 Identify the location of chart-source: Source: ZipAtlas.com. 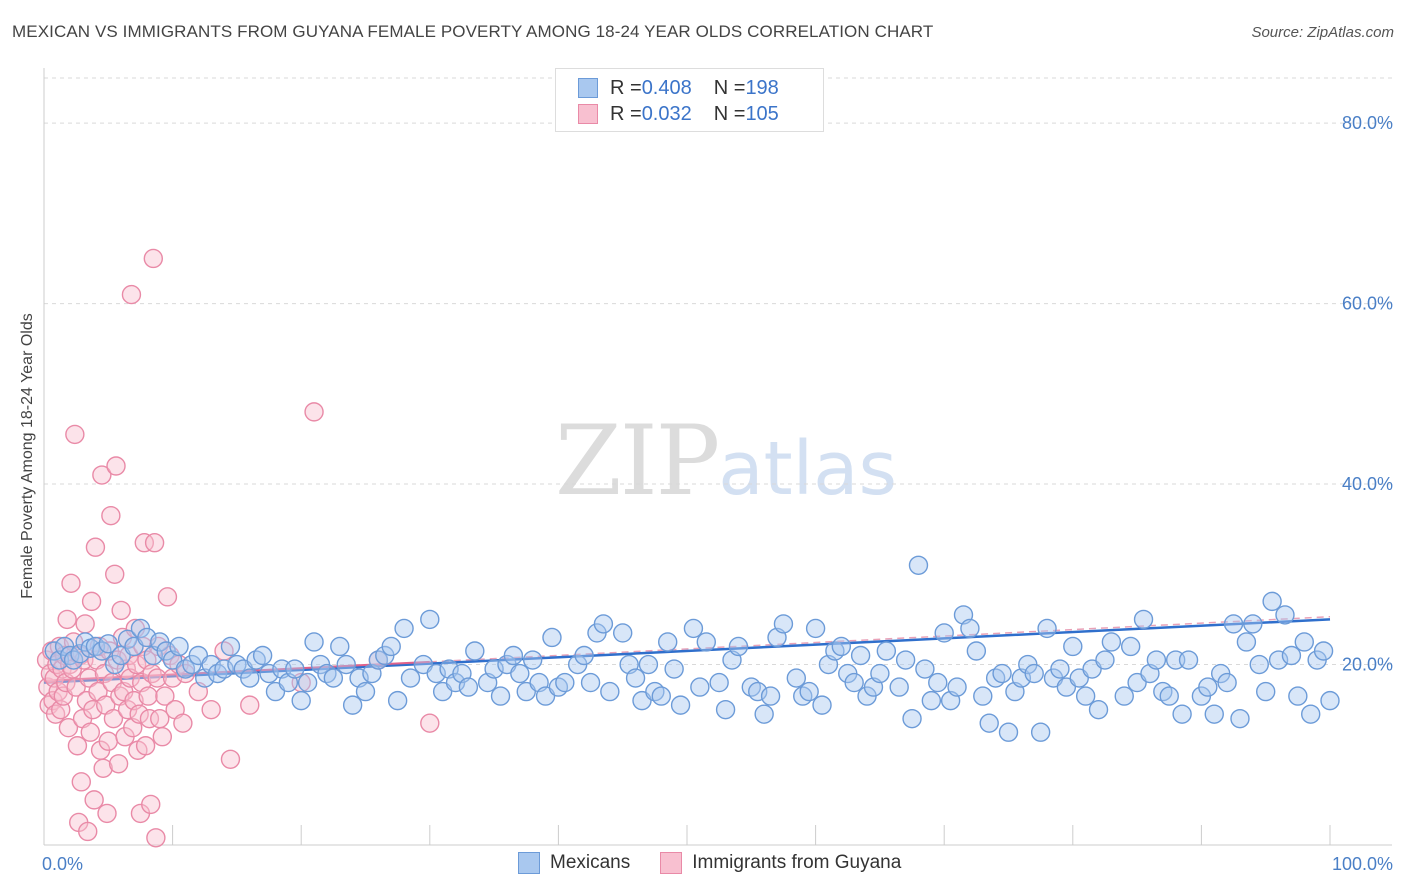
(1322, 32).